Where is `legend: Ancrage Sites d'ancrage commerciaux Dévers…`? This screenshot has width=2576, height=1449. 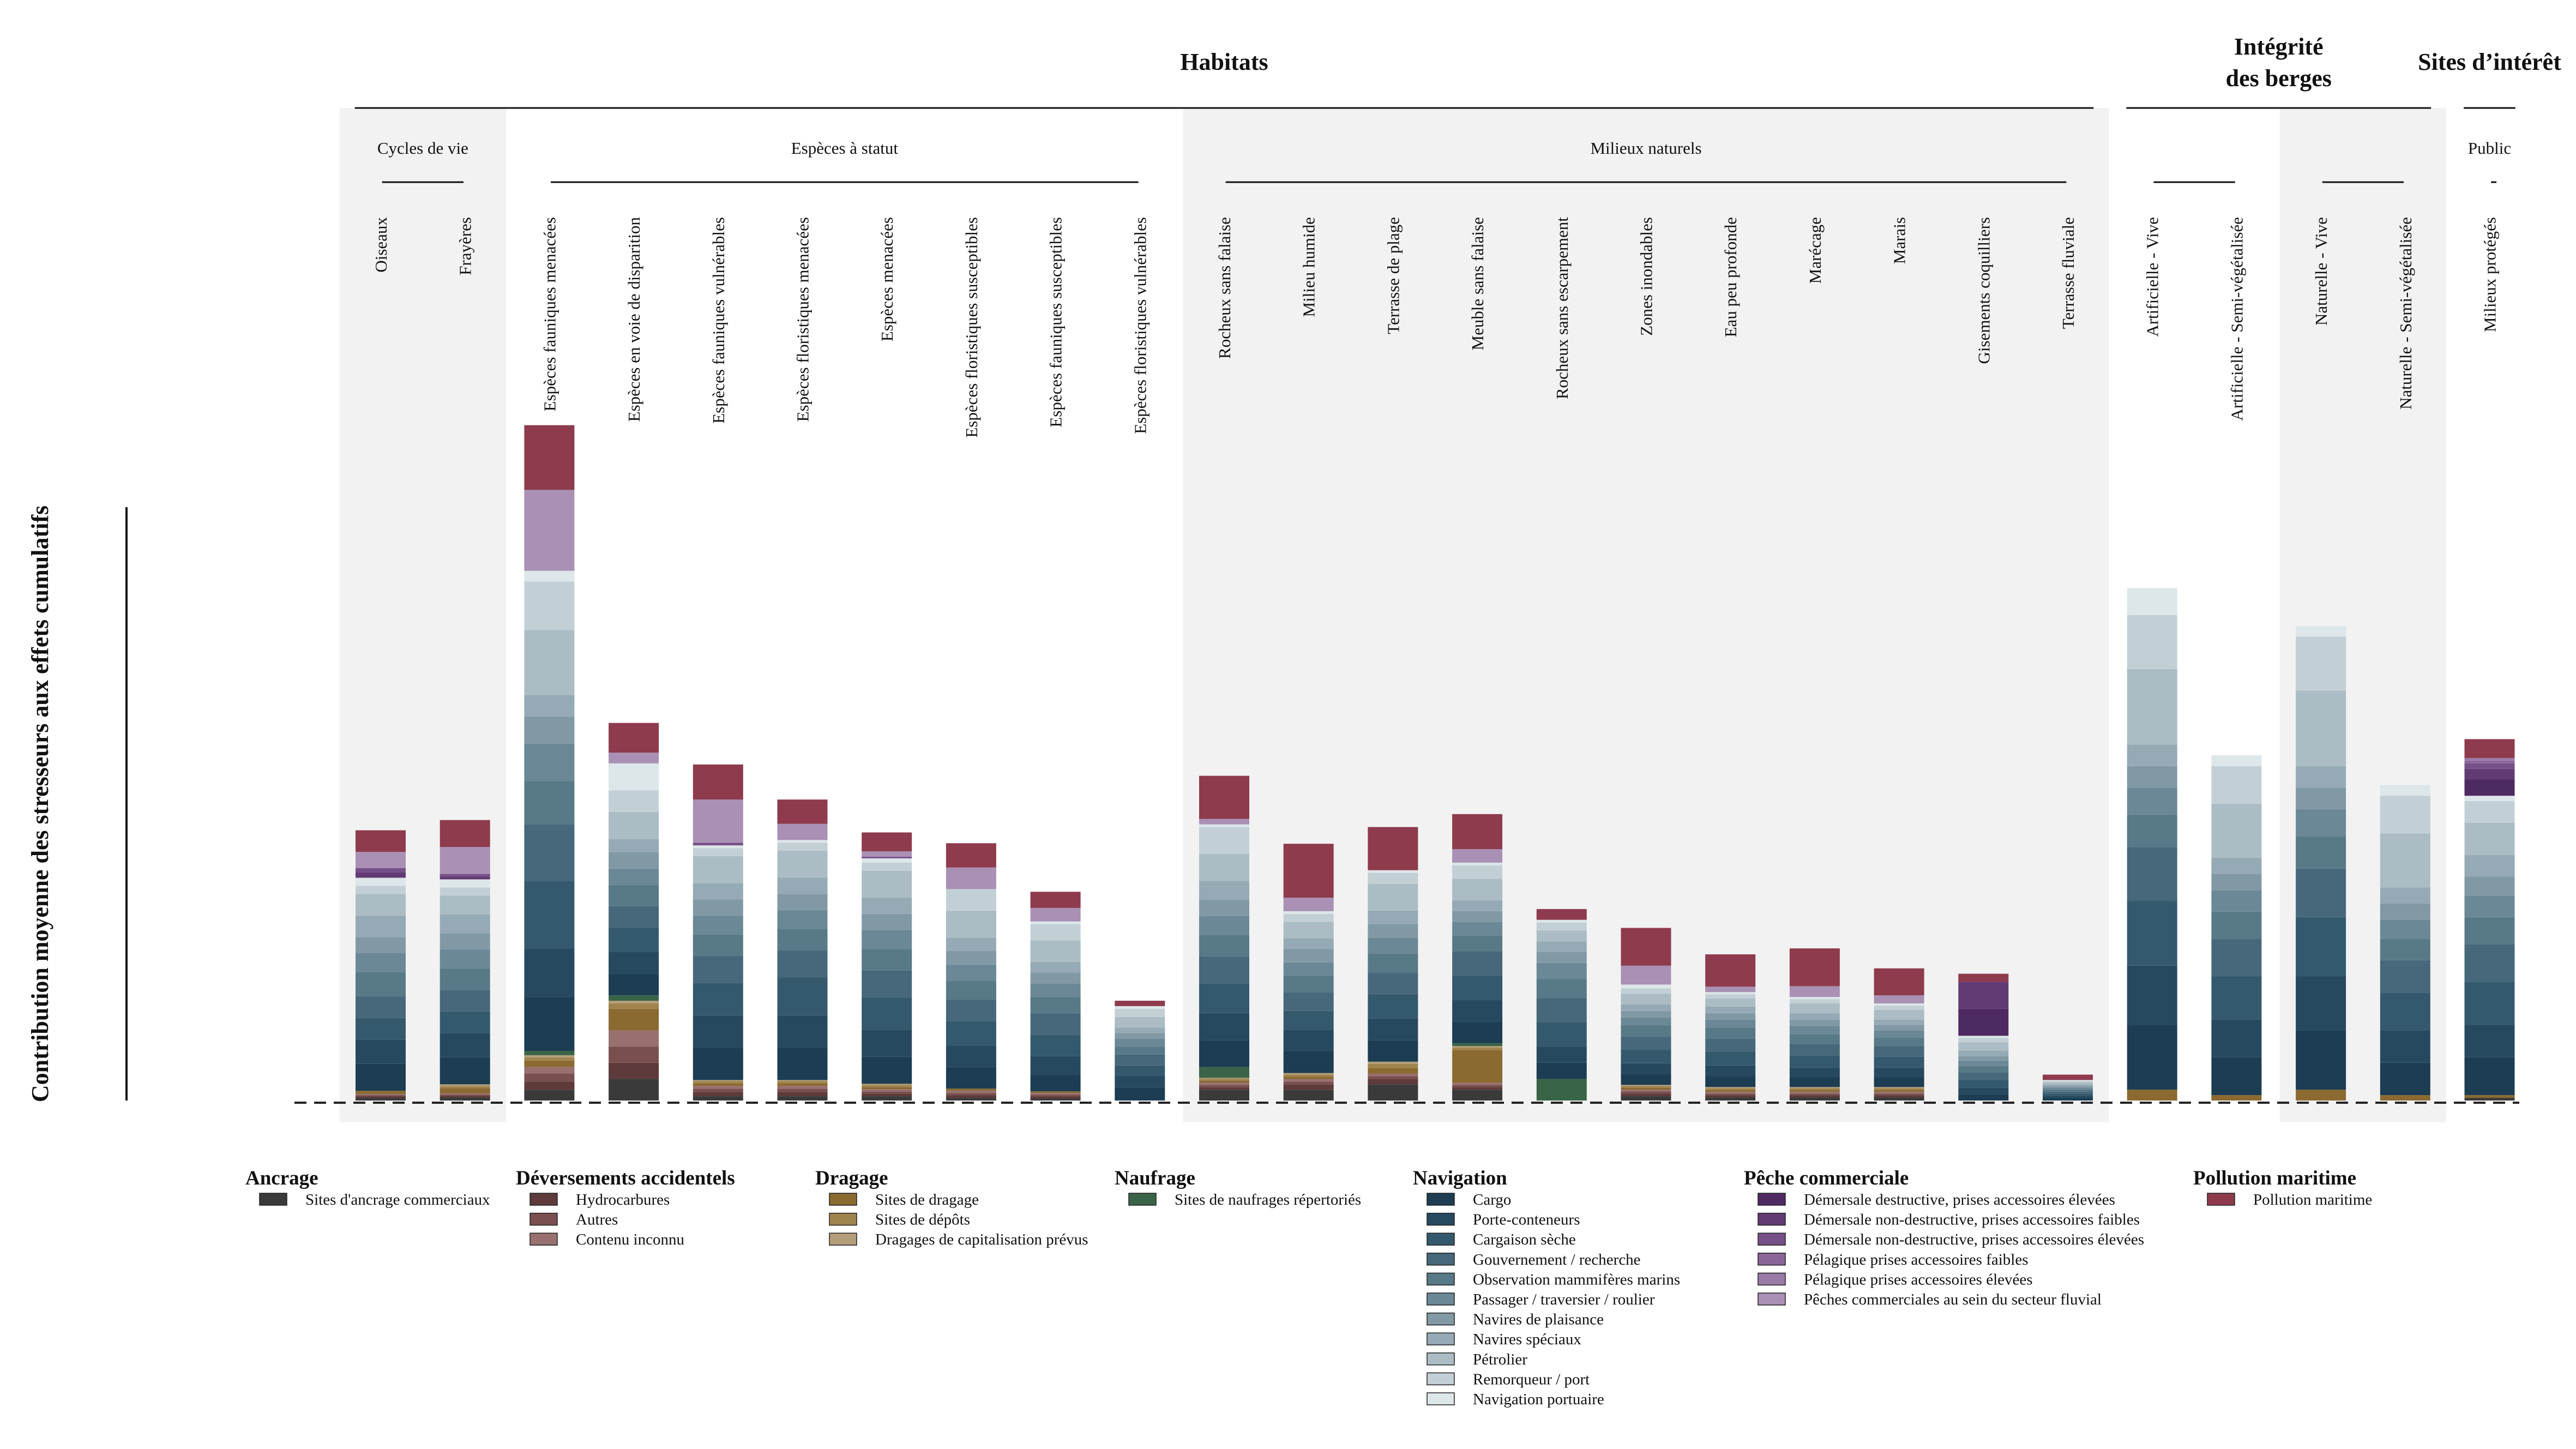
legend: Ancrage Sites d'ancrage commerciaux Dévers… is located at coordinates (1308, 1287).